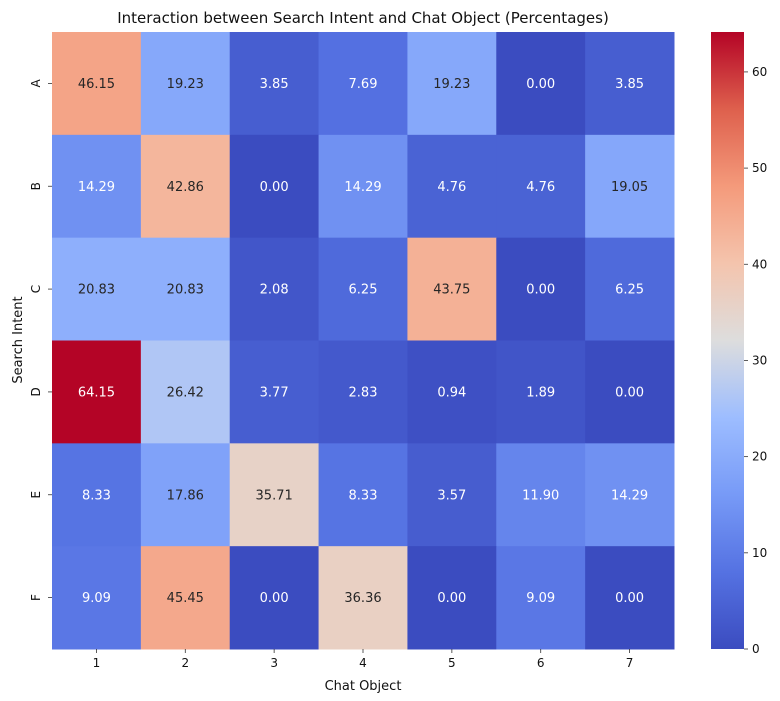 The height and width of the screenshot is (701, 780). I want to click on y-axis-ticks: A B C D E F, so click(40, 340).